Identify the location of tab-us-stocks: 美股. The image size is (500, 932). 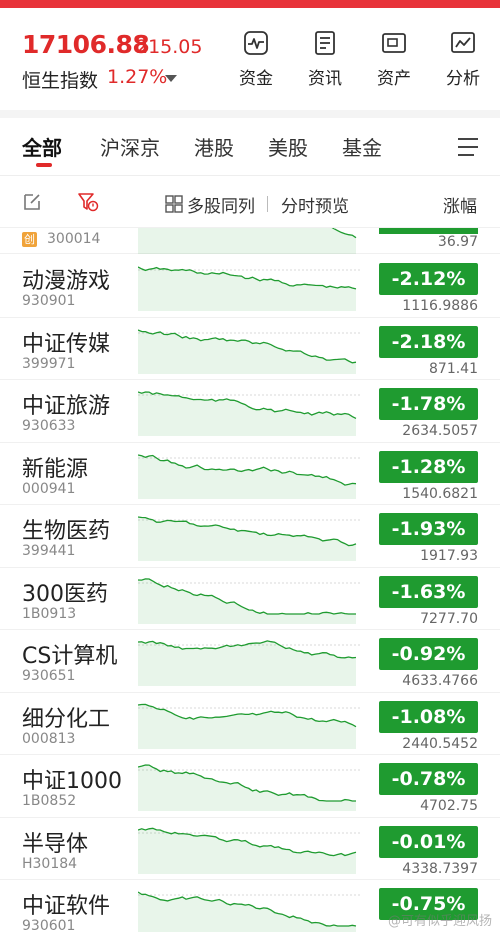
(288, 148).